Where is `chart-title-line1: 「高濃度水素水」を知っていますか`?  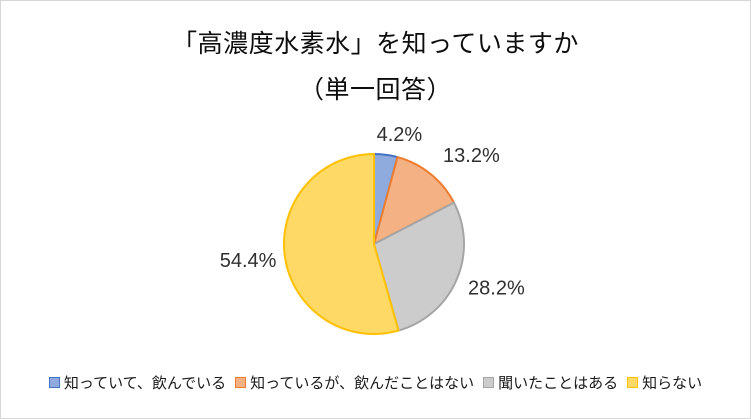 chart-title-line1: 「高濃度水素水」を知っていますか is located at coordinates (375, 44).